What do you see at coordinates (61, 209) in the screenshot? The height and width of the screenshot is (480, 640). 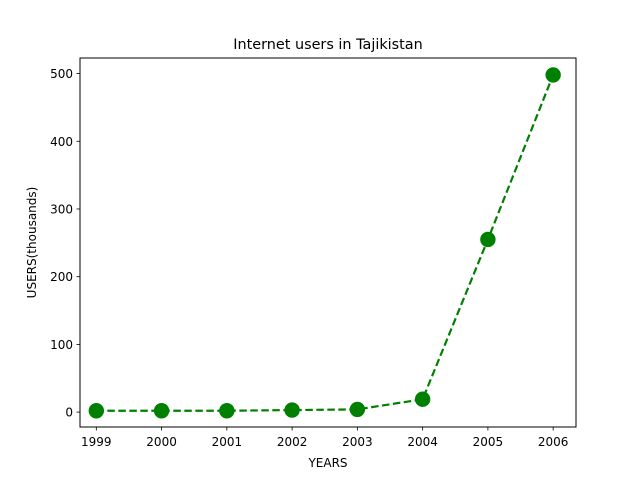 I see `y-tick-label: 300` at bounding box center [61, 209].